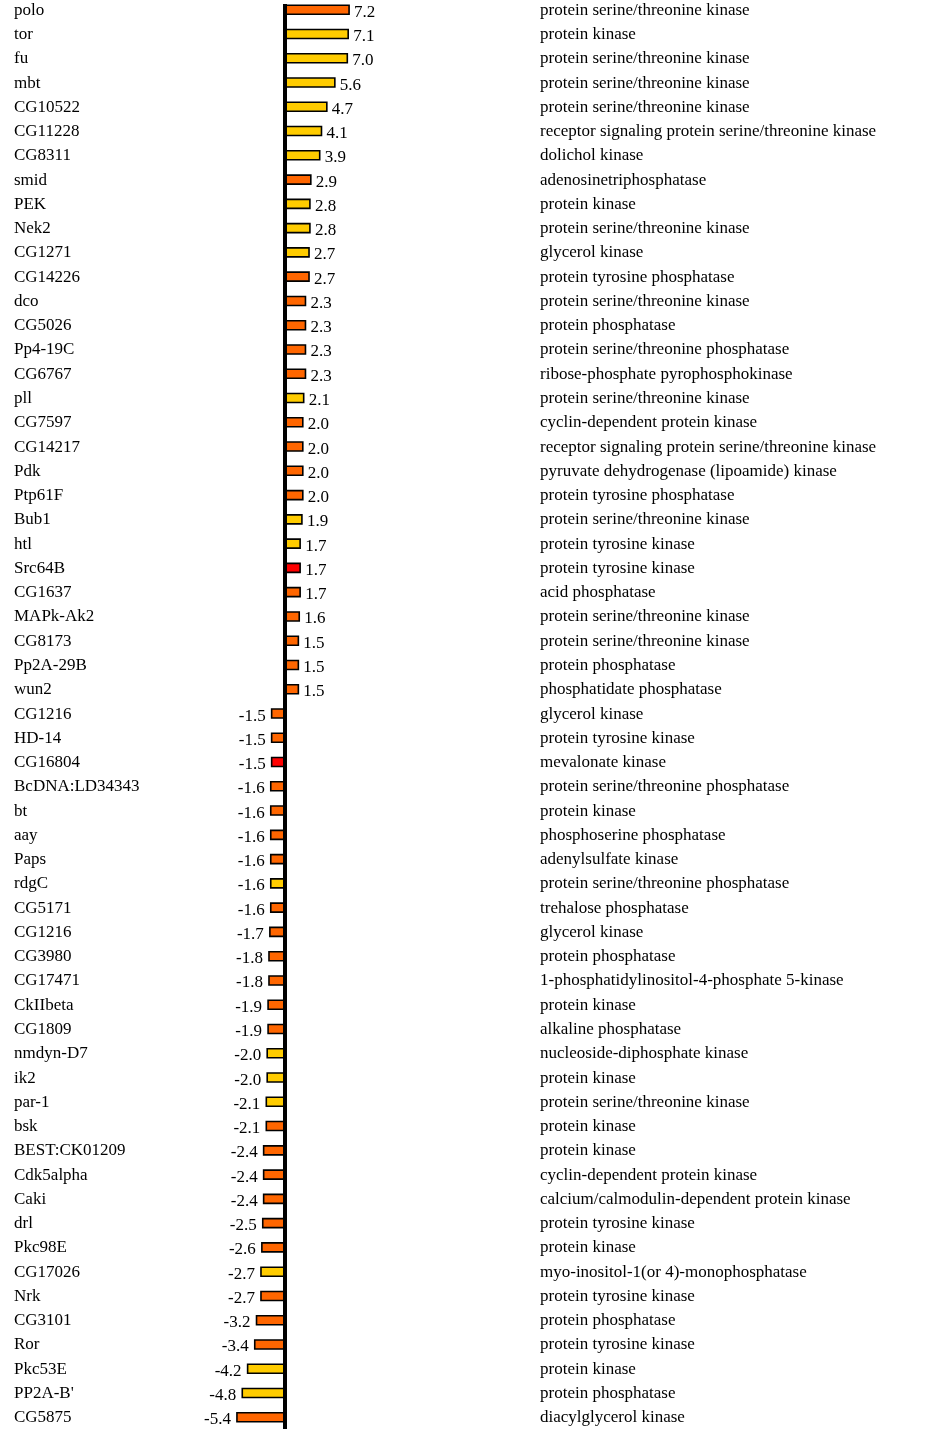 This screenshot has height=1429, width=943. I want to click on data-label: 2.8, so click(325, 230).